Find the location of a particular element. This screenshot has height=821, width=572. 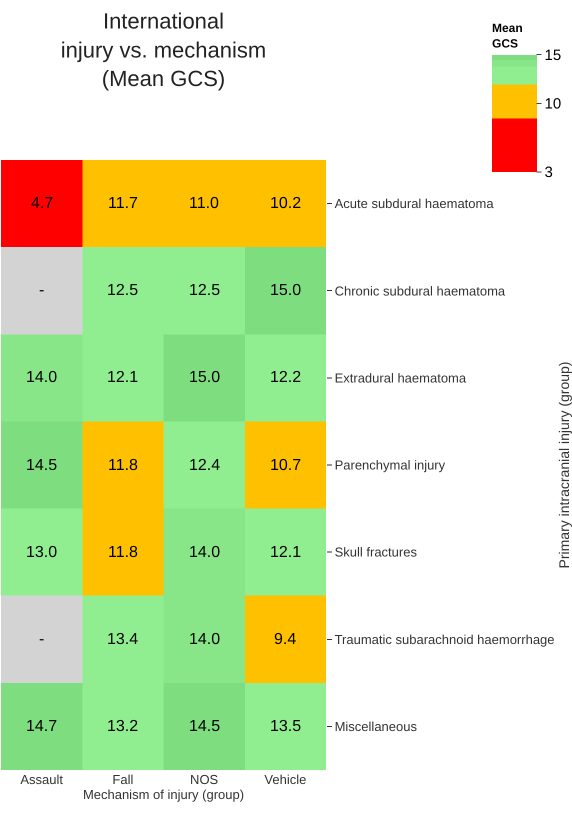

x-tick-label: Fall is located at coordinates (123, 779).